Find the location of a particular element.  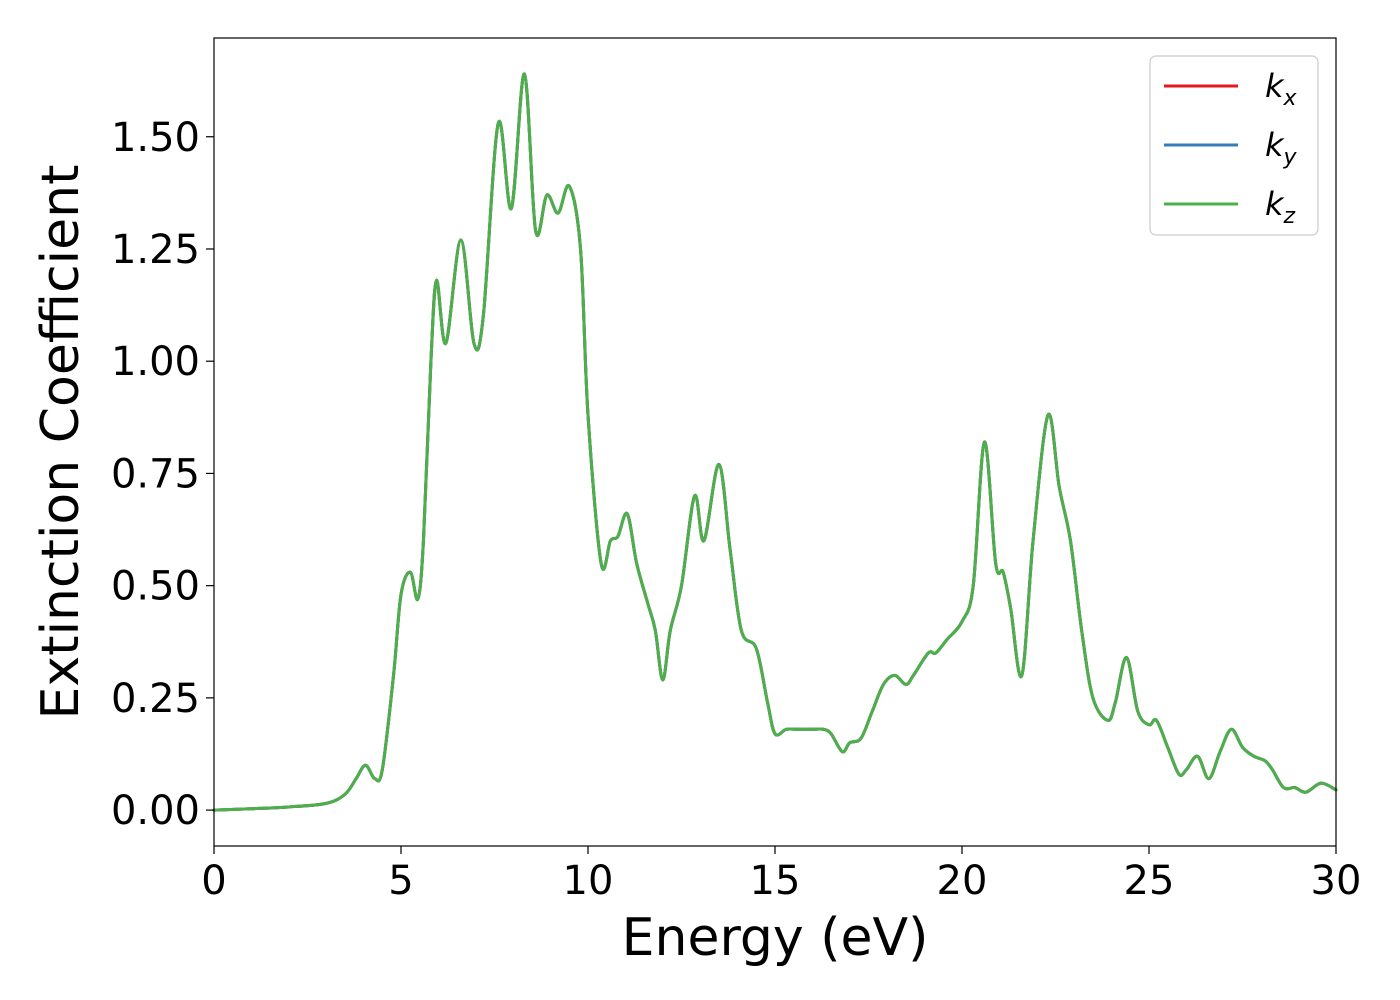

y-axis-ticks: 0.00 0.25 0.50 0.75 1.00 1.25 1.50 is located at coordinates (162, 474).